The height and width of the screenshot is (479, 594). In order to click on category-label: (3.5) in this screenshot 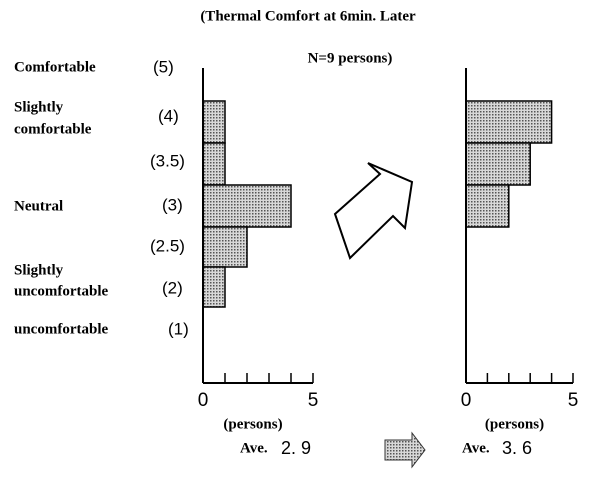, I will do `click(167, 160)`.